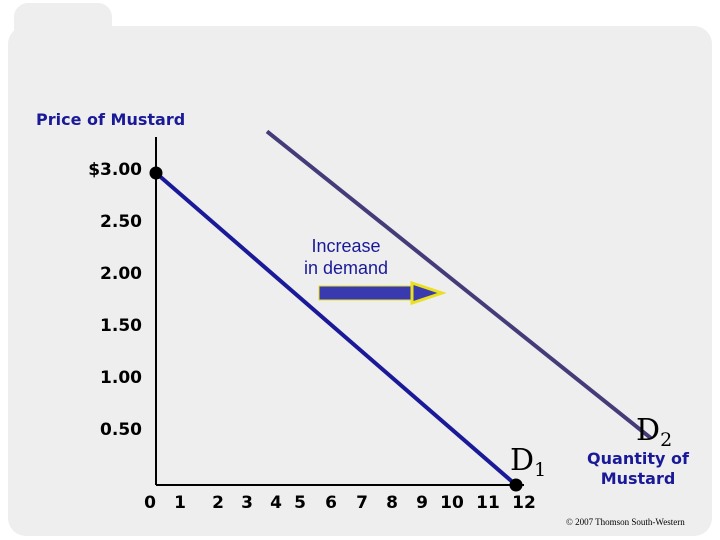 This screenshot has width=720, height=540. I want to click on x-tick-label: 2, so click(218, 503).